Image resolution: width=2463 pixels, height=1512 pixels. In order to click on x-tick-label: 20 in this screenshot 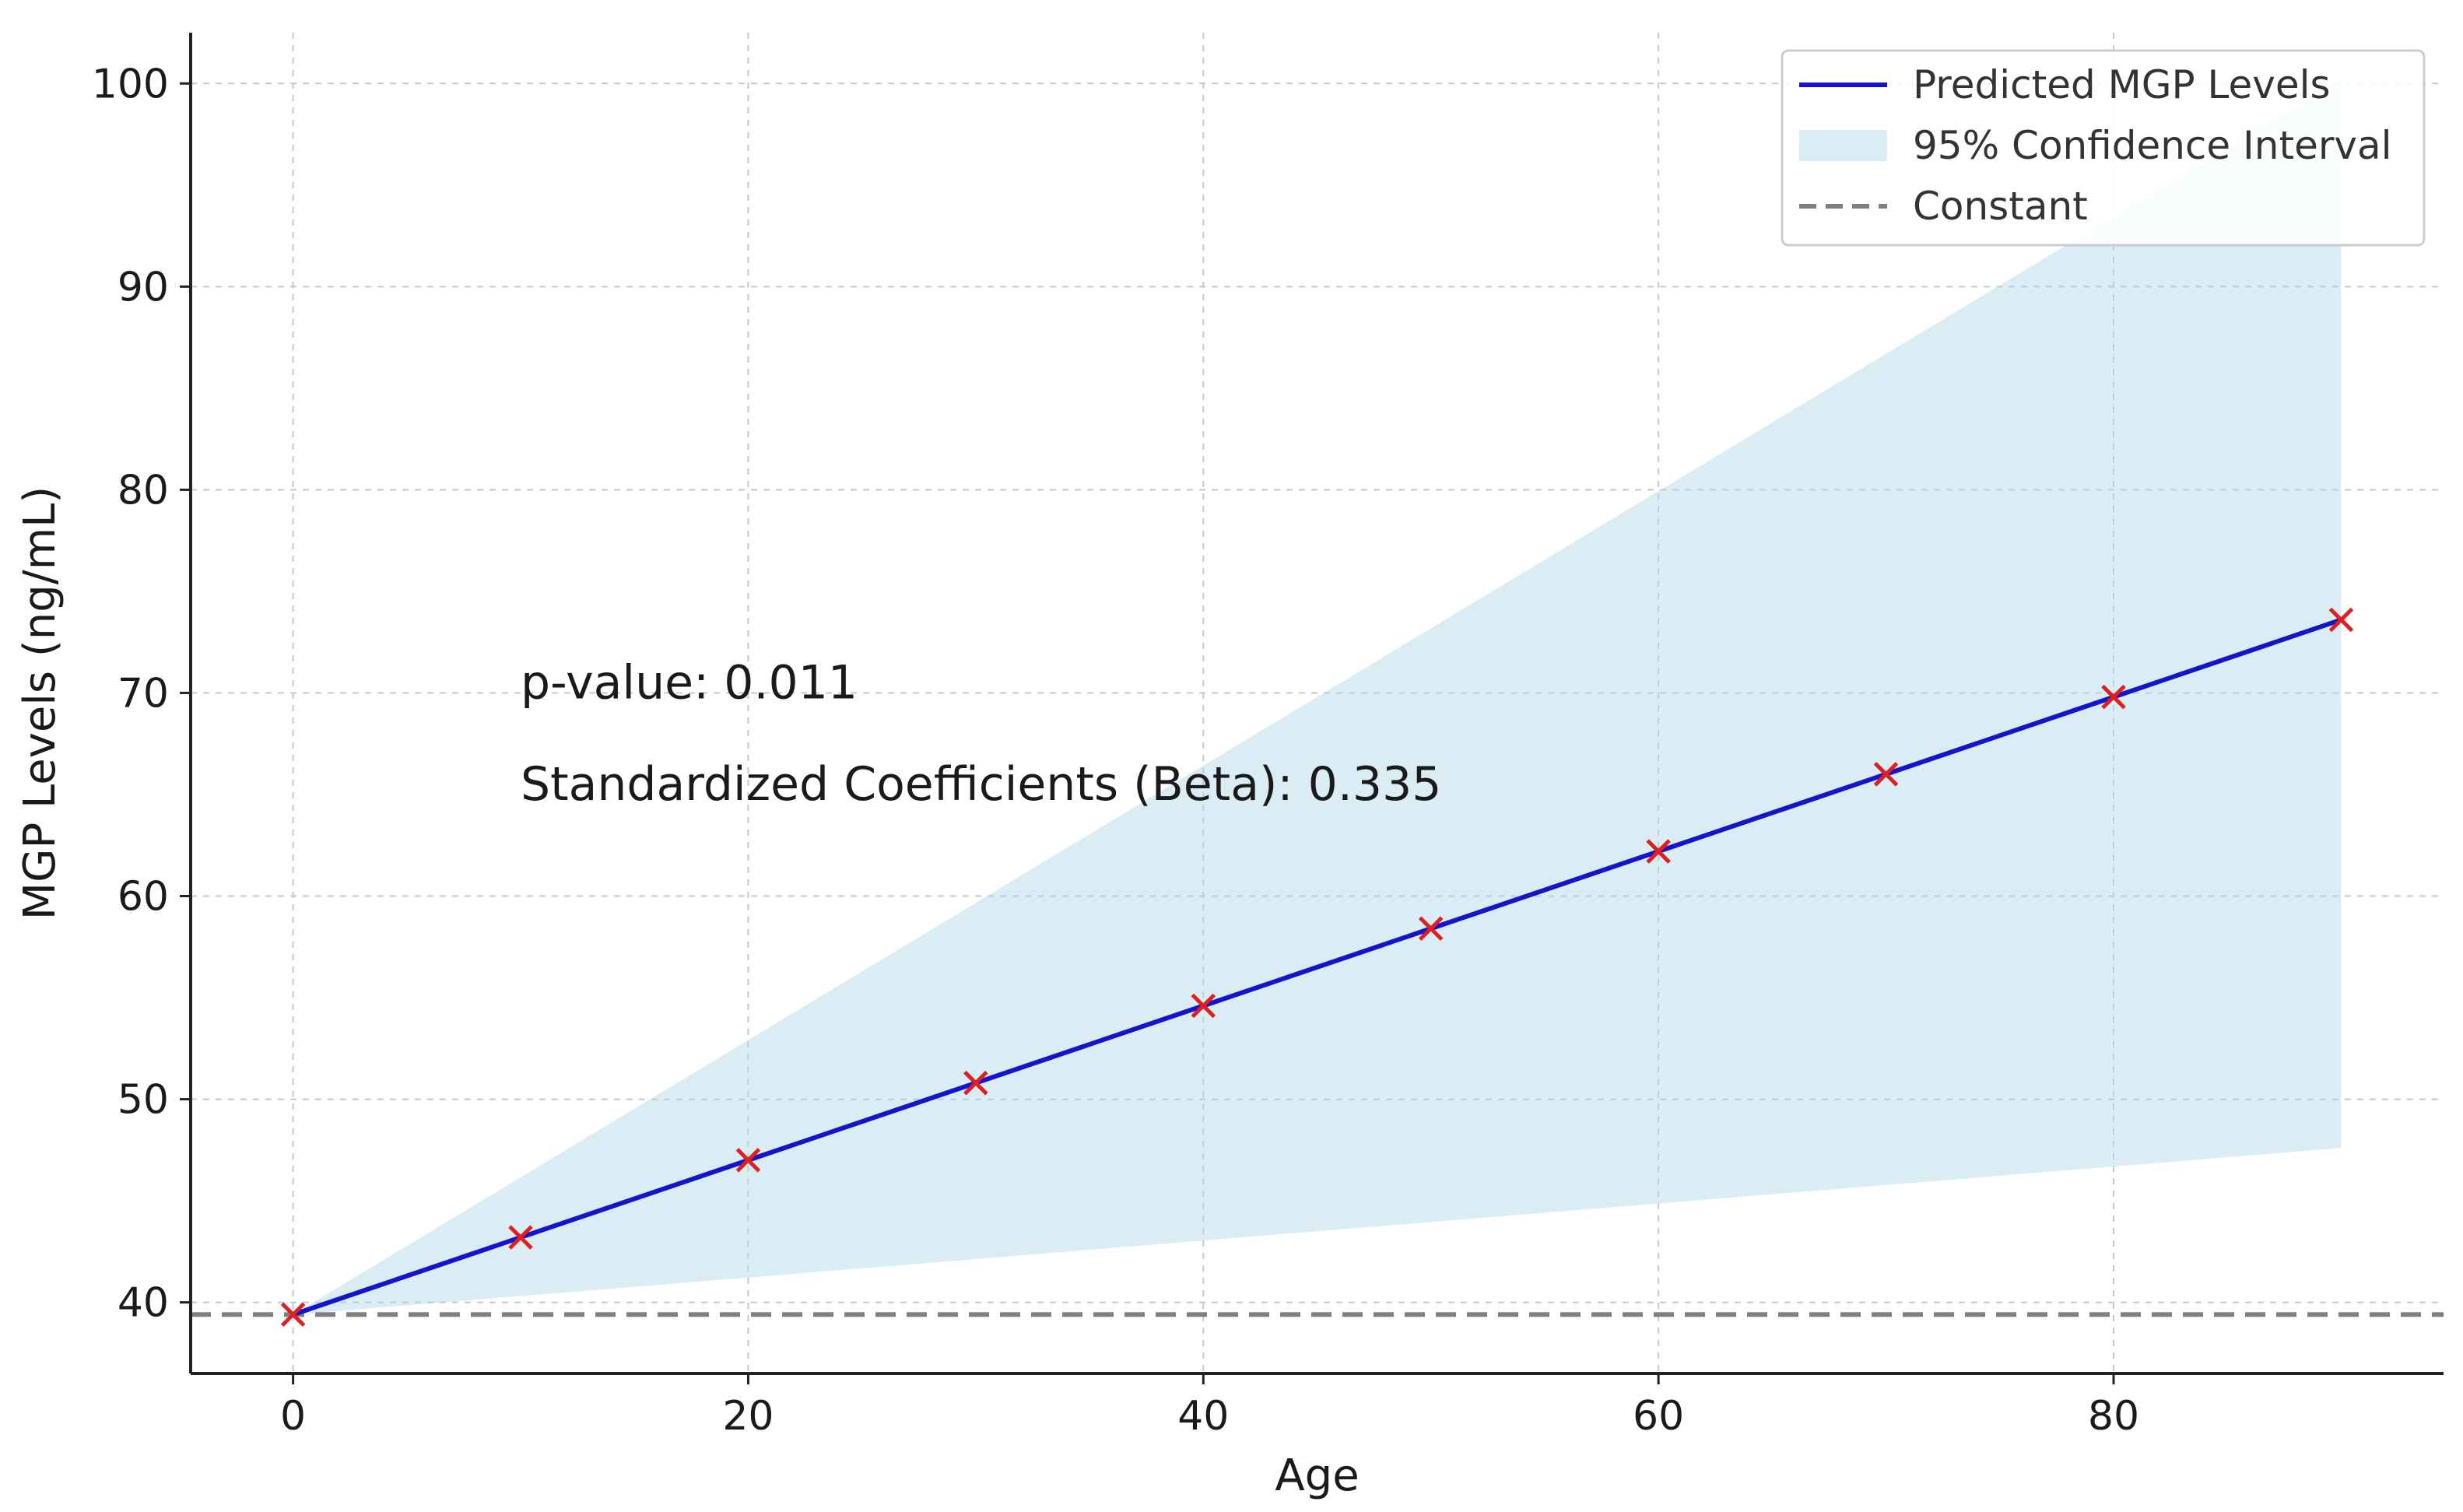, I will do `click(748, 1416)`.